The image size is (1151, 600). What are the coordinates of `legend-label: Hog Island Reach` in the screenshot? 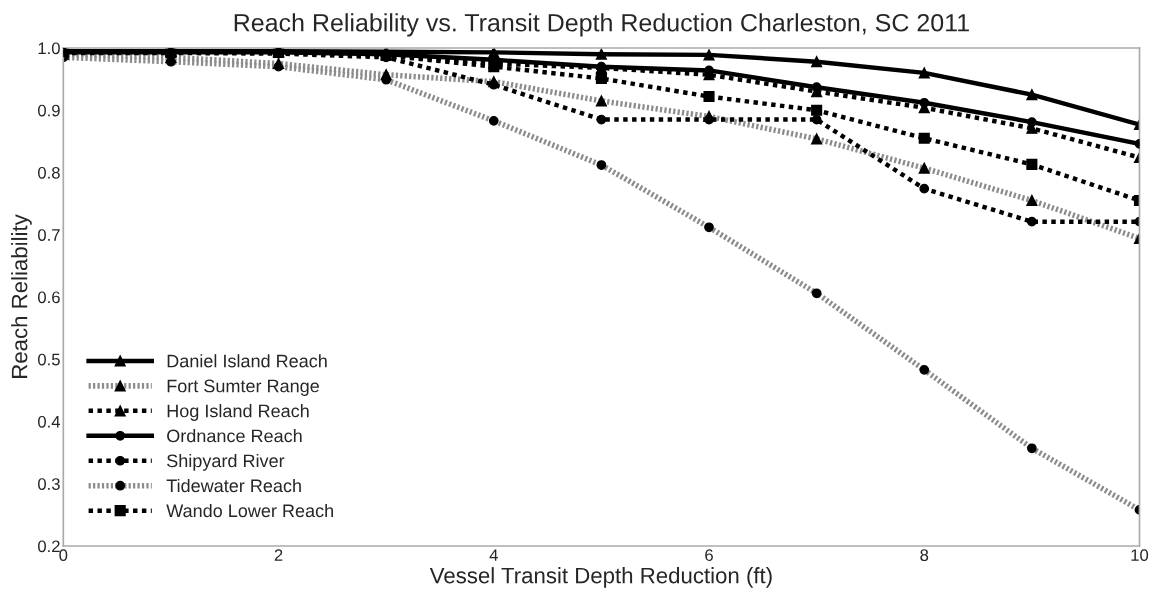 It's located at (238, 412).